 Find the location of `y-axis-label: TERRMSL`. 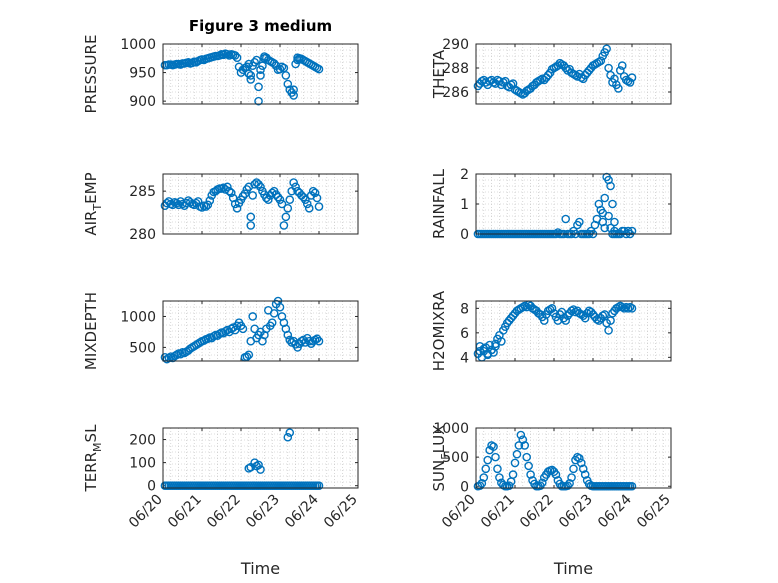

y-axis-label: TERRMSL is located at coordinates (93, 458).